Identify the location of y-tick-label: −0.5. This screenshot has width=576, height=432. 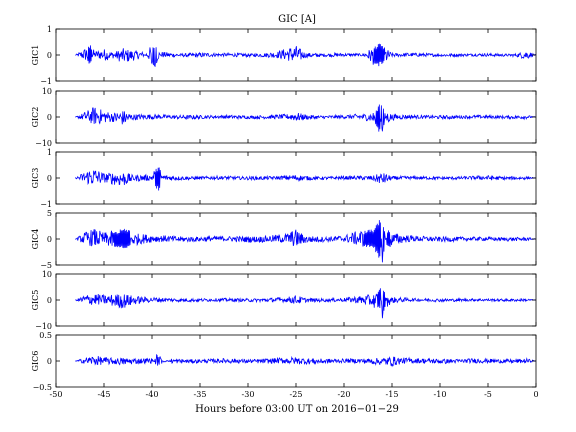
(42, 387).